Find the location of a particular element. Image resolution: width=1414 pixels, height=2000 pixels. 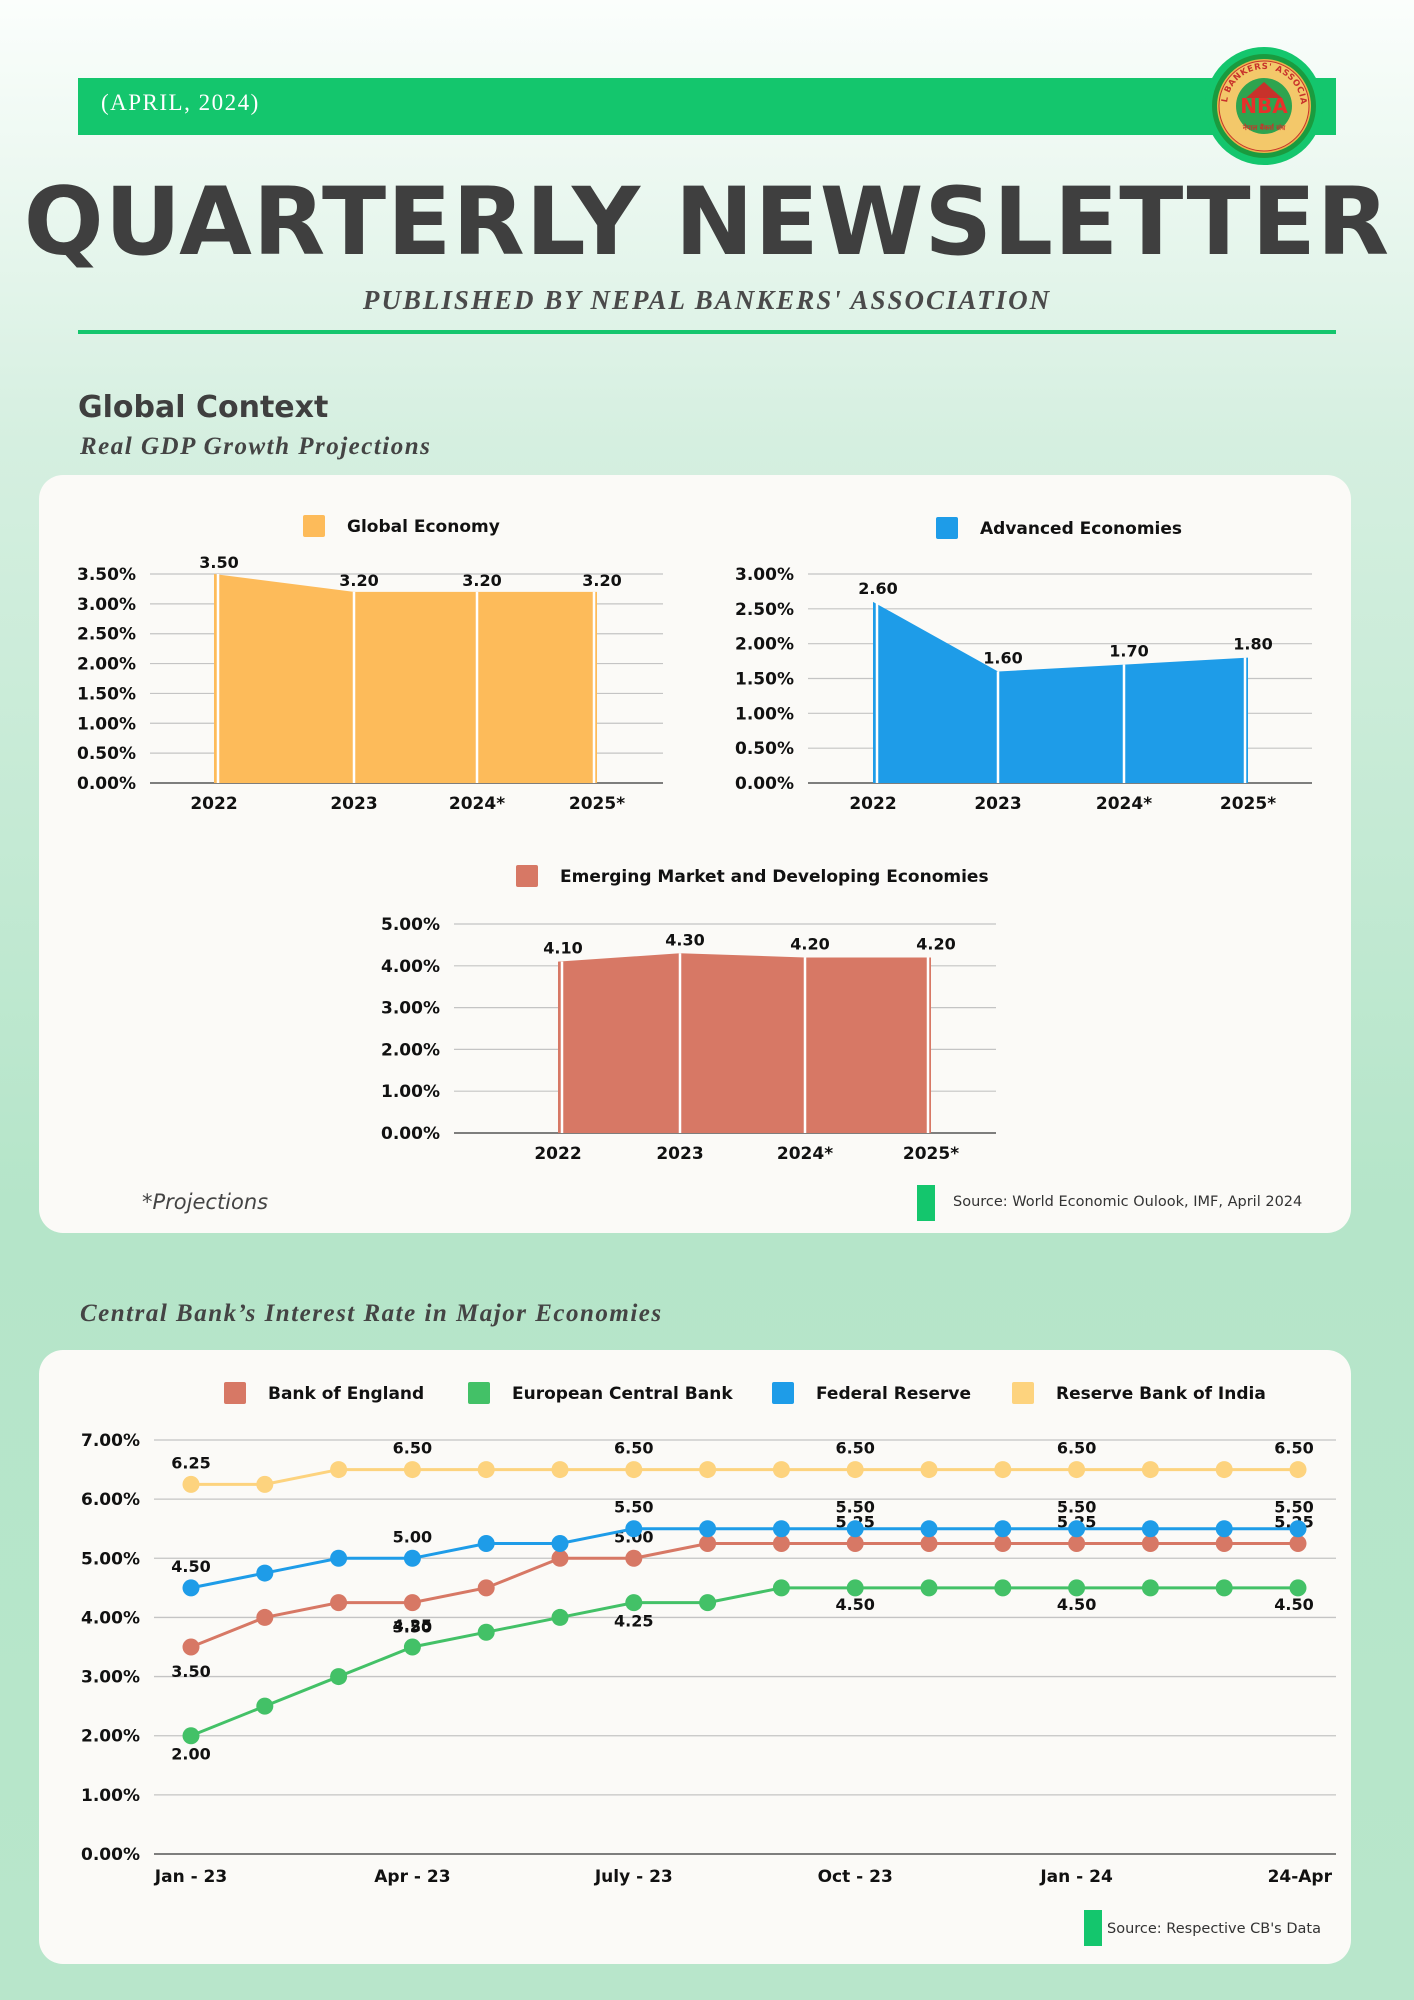

data-label: 4.25 is located at coordinates (412, 1625).